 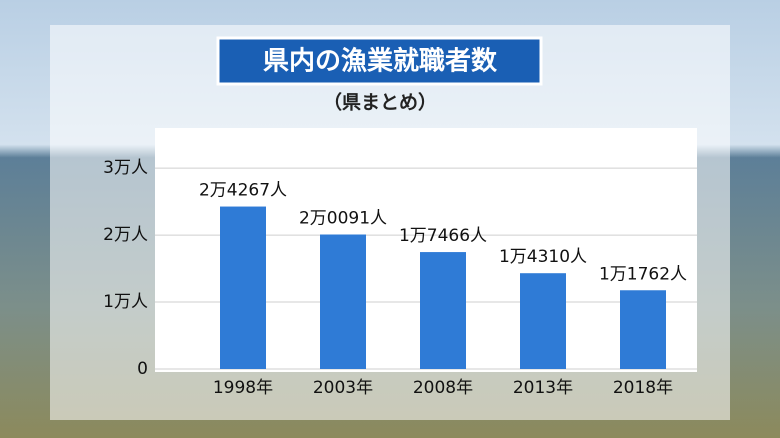 What do you see at coordinates (643, 274) in the screenshot?
I see `value-label: 1万1762人` at bounding box center [643, 274].